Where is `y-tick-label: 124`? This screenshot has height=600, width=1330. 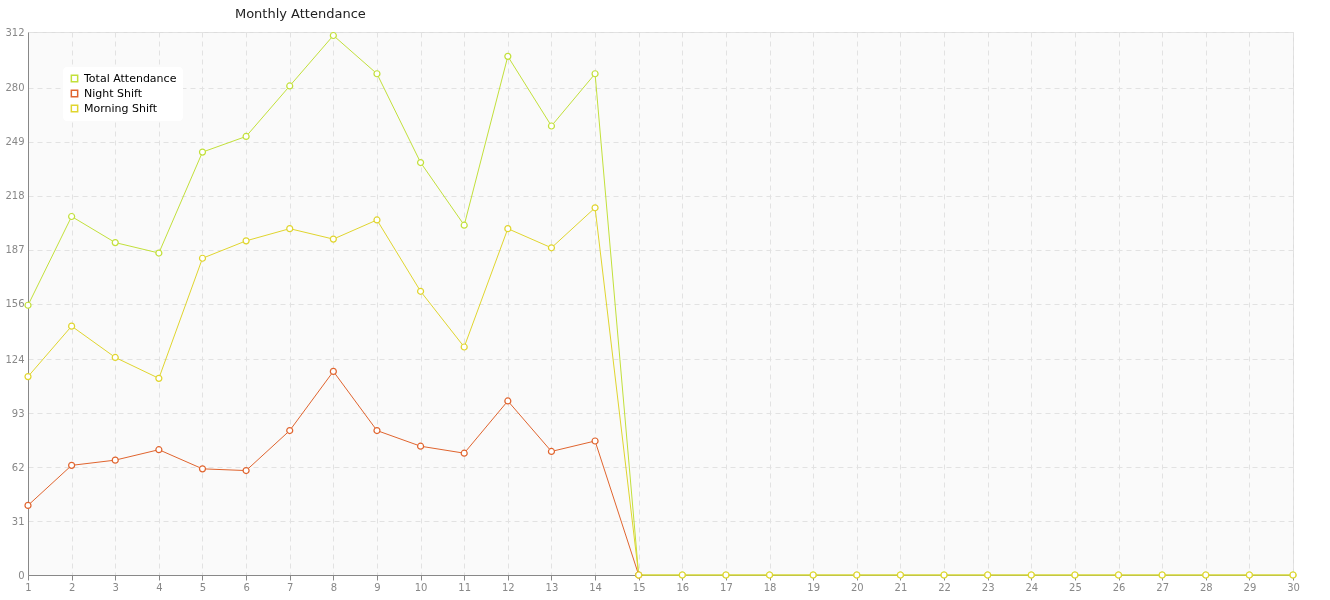
y-tick-label: 124 is located at coordinates (15, 359).